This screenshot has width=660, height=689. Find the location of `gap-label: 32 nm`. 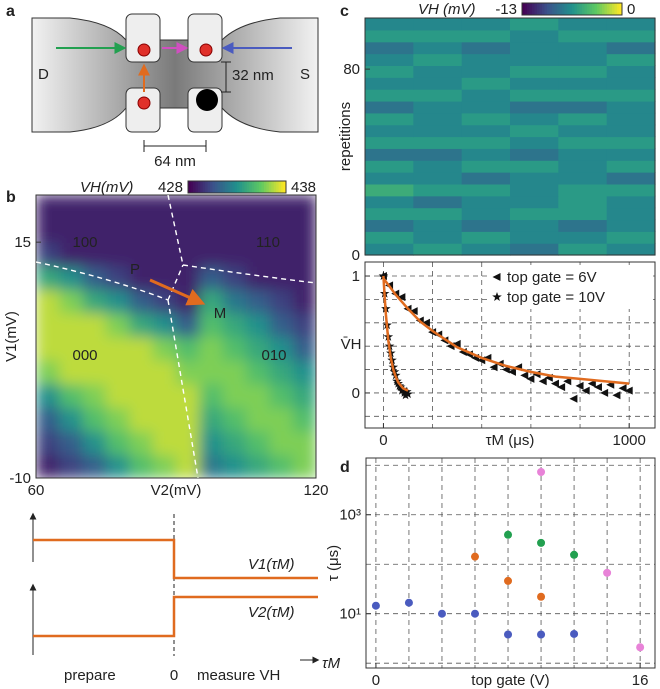

gap-label: 32 nm is located at coordinates (253, 75).